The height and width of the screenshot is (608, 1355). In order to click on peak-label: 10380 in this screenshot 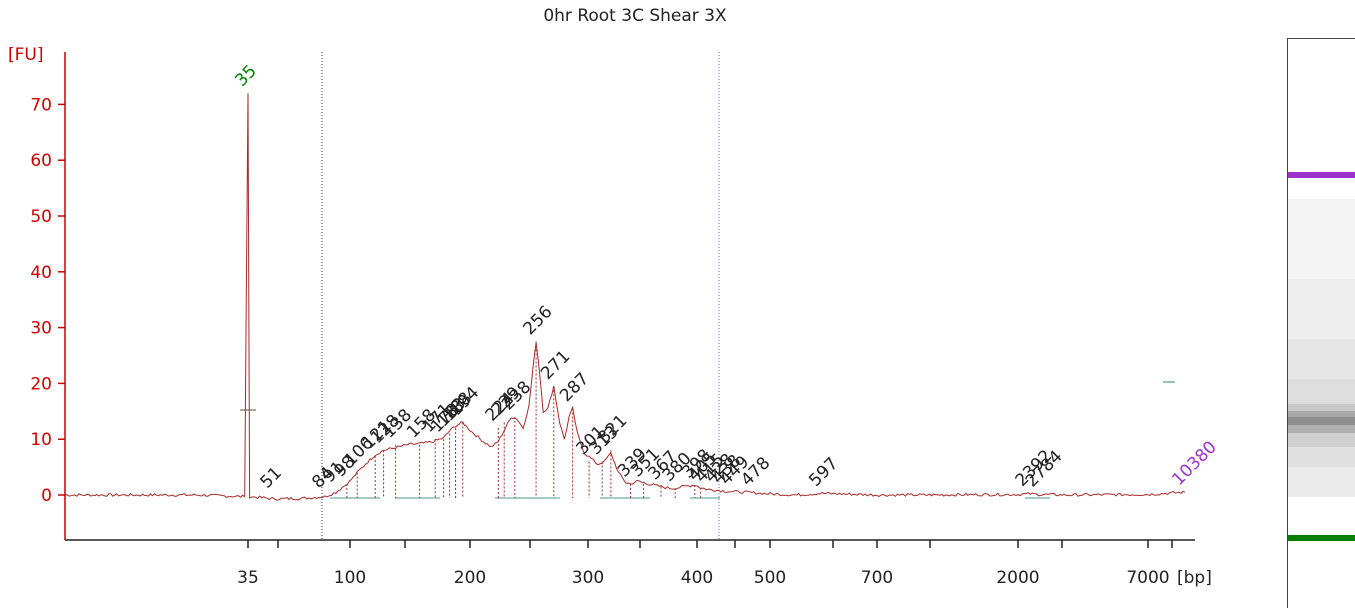, I will do `click(1194, 463)`.